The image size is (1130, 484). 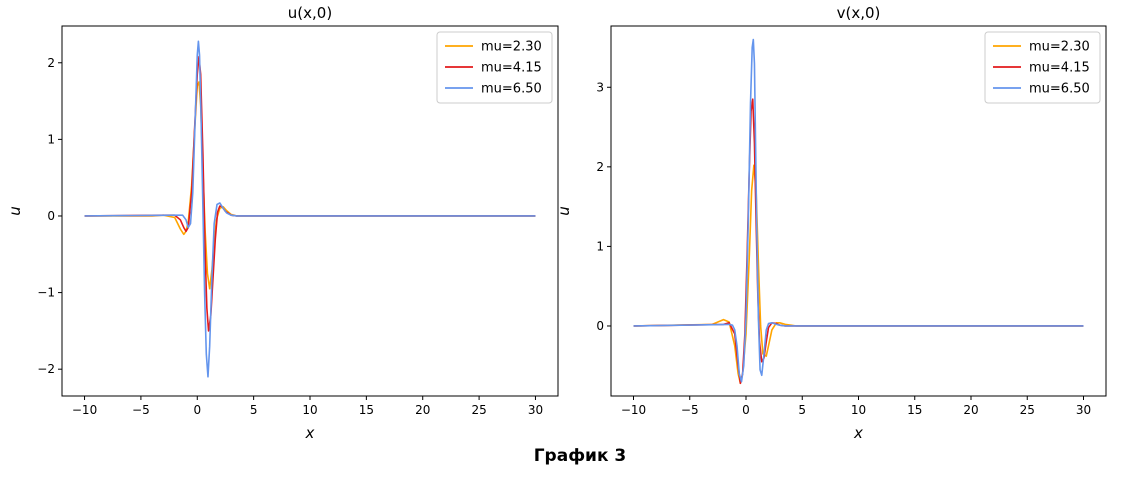 What do you see at coordinates (46, 293) in the screenshot?
I see `y-tick-label: −1` at bounding box center [46, 293].